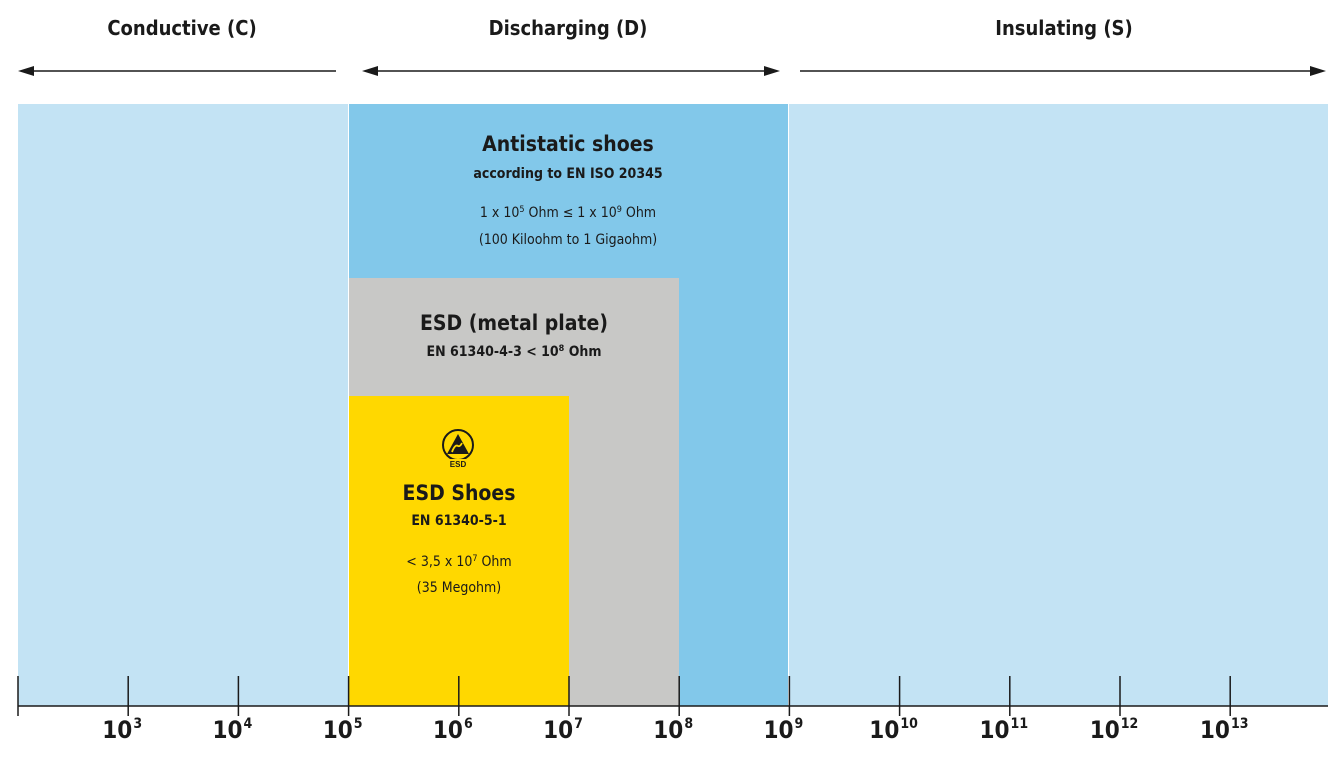 The image size is (1328, 770). What do you see at coordinates (232, 730) in the screenshot?
I see `axis-tick-label: 104` at bounding box center [232, 730].